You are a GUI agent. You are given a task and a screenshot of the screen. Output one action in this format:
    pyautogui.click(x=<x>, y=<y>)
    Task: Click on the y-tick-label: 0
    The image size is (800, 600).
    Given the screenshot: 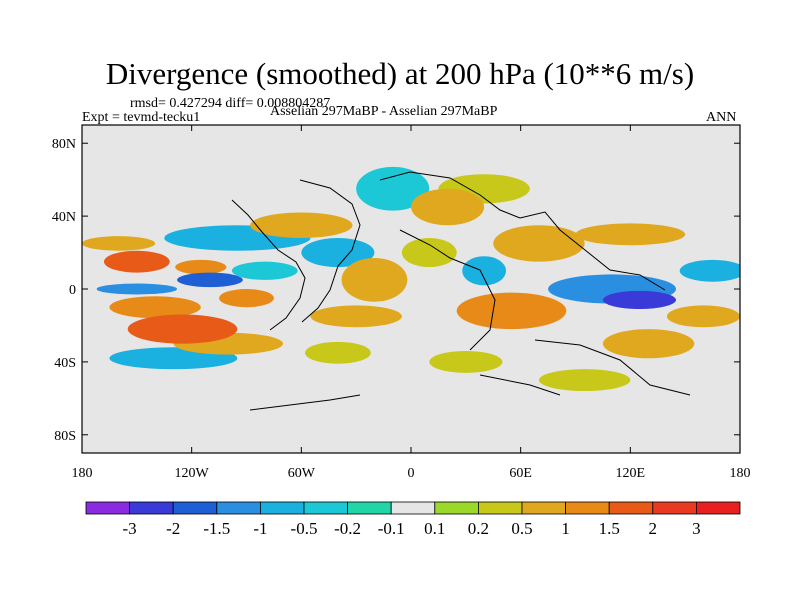 What is the action you would take?
    pyautogui.click(x=72, y=290)
    